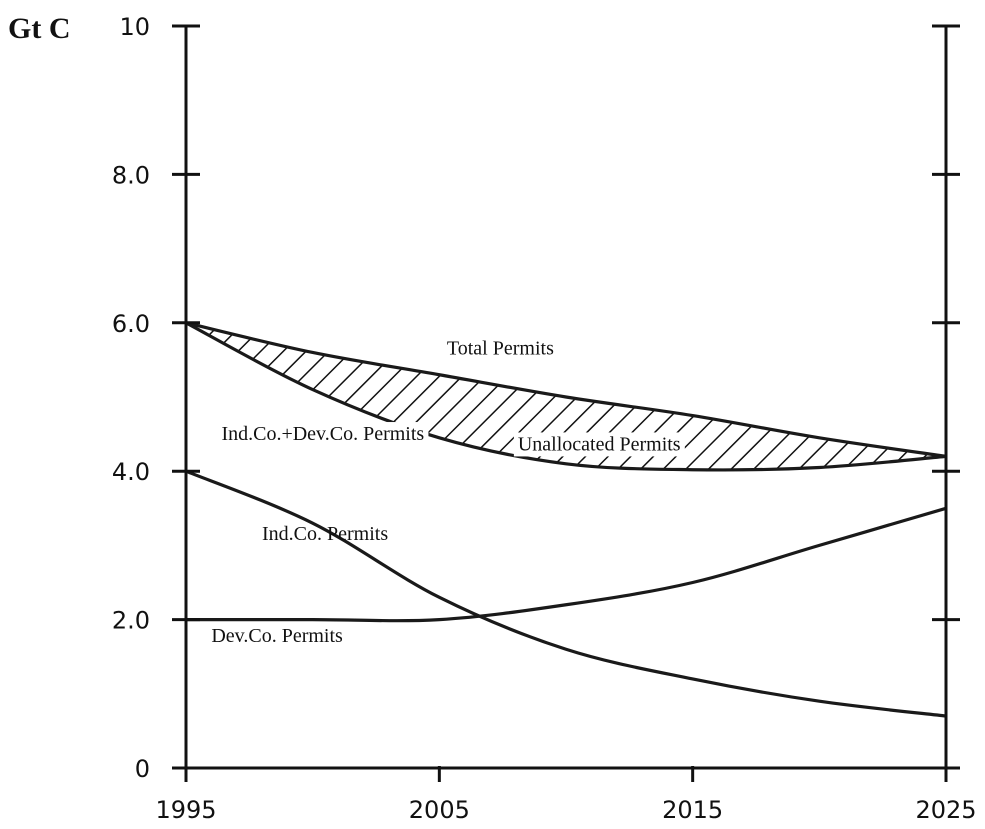 The width and height of the screenshot is (985, 829). I want to click on series-line-total-permits, so click(566, 389).